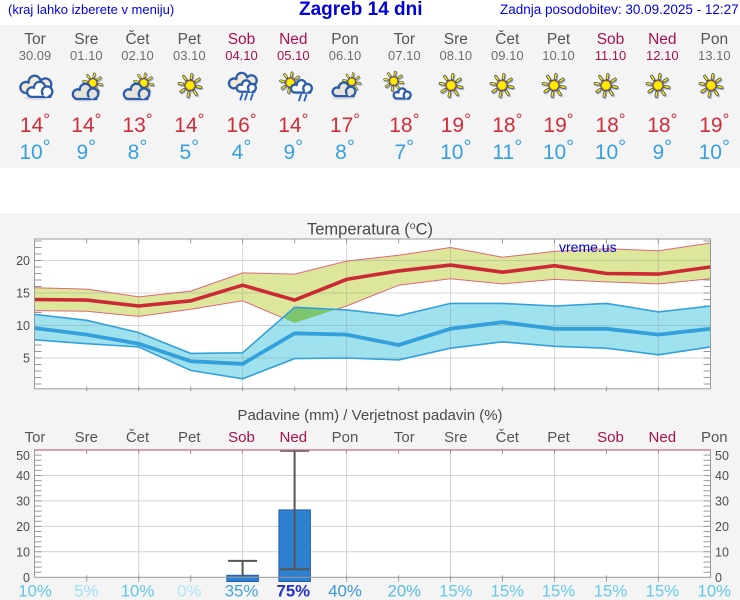  Describe the element at coordinates (189, 590) in the screenshot. I see `svg-text: 0%` at that location.